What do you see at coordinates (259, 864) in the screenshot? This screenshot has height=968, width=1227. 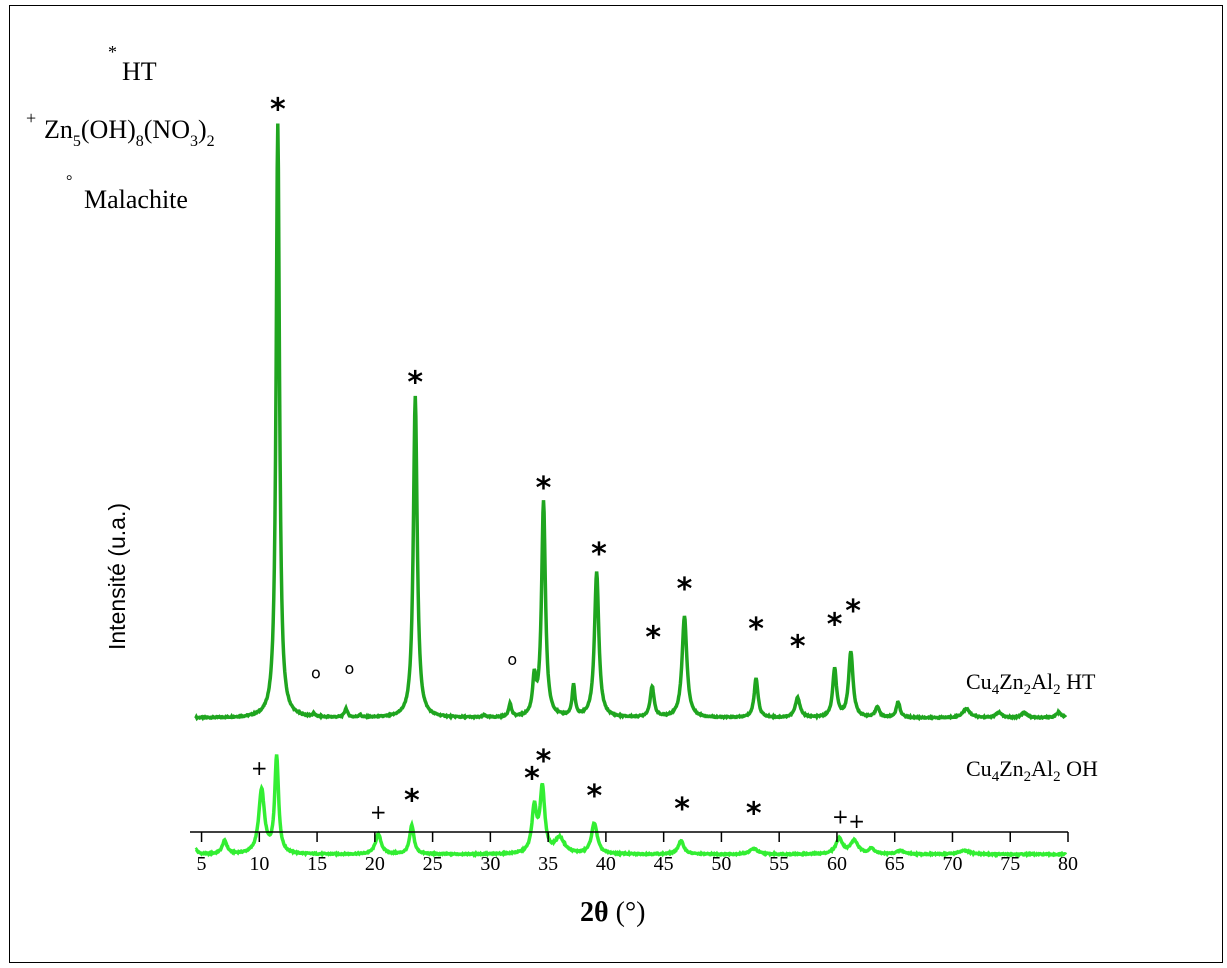 I see `x-tick-label: 10` at bounding box center [259, 864].